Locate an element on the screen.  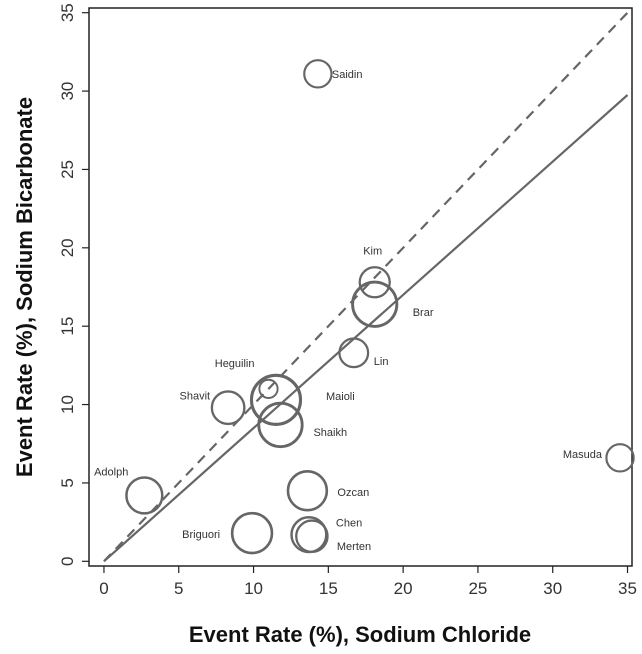
bubble-saidin is located at coordinates (318, 74).